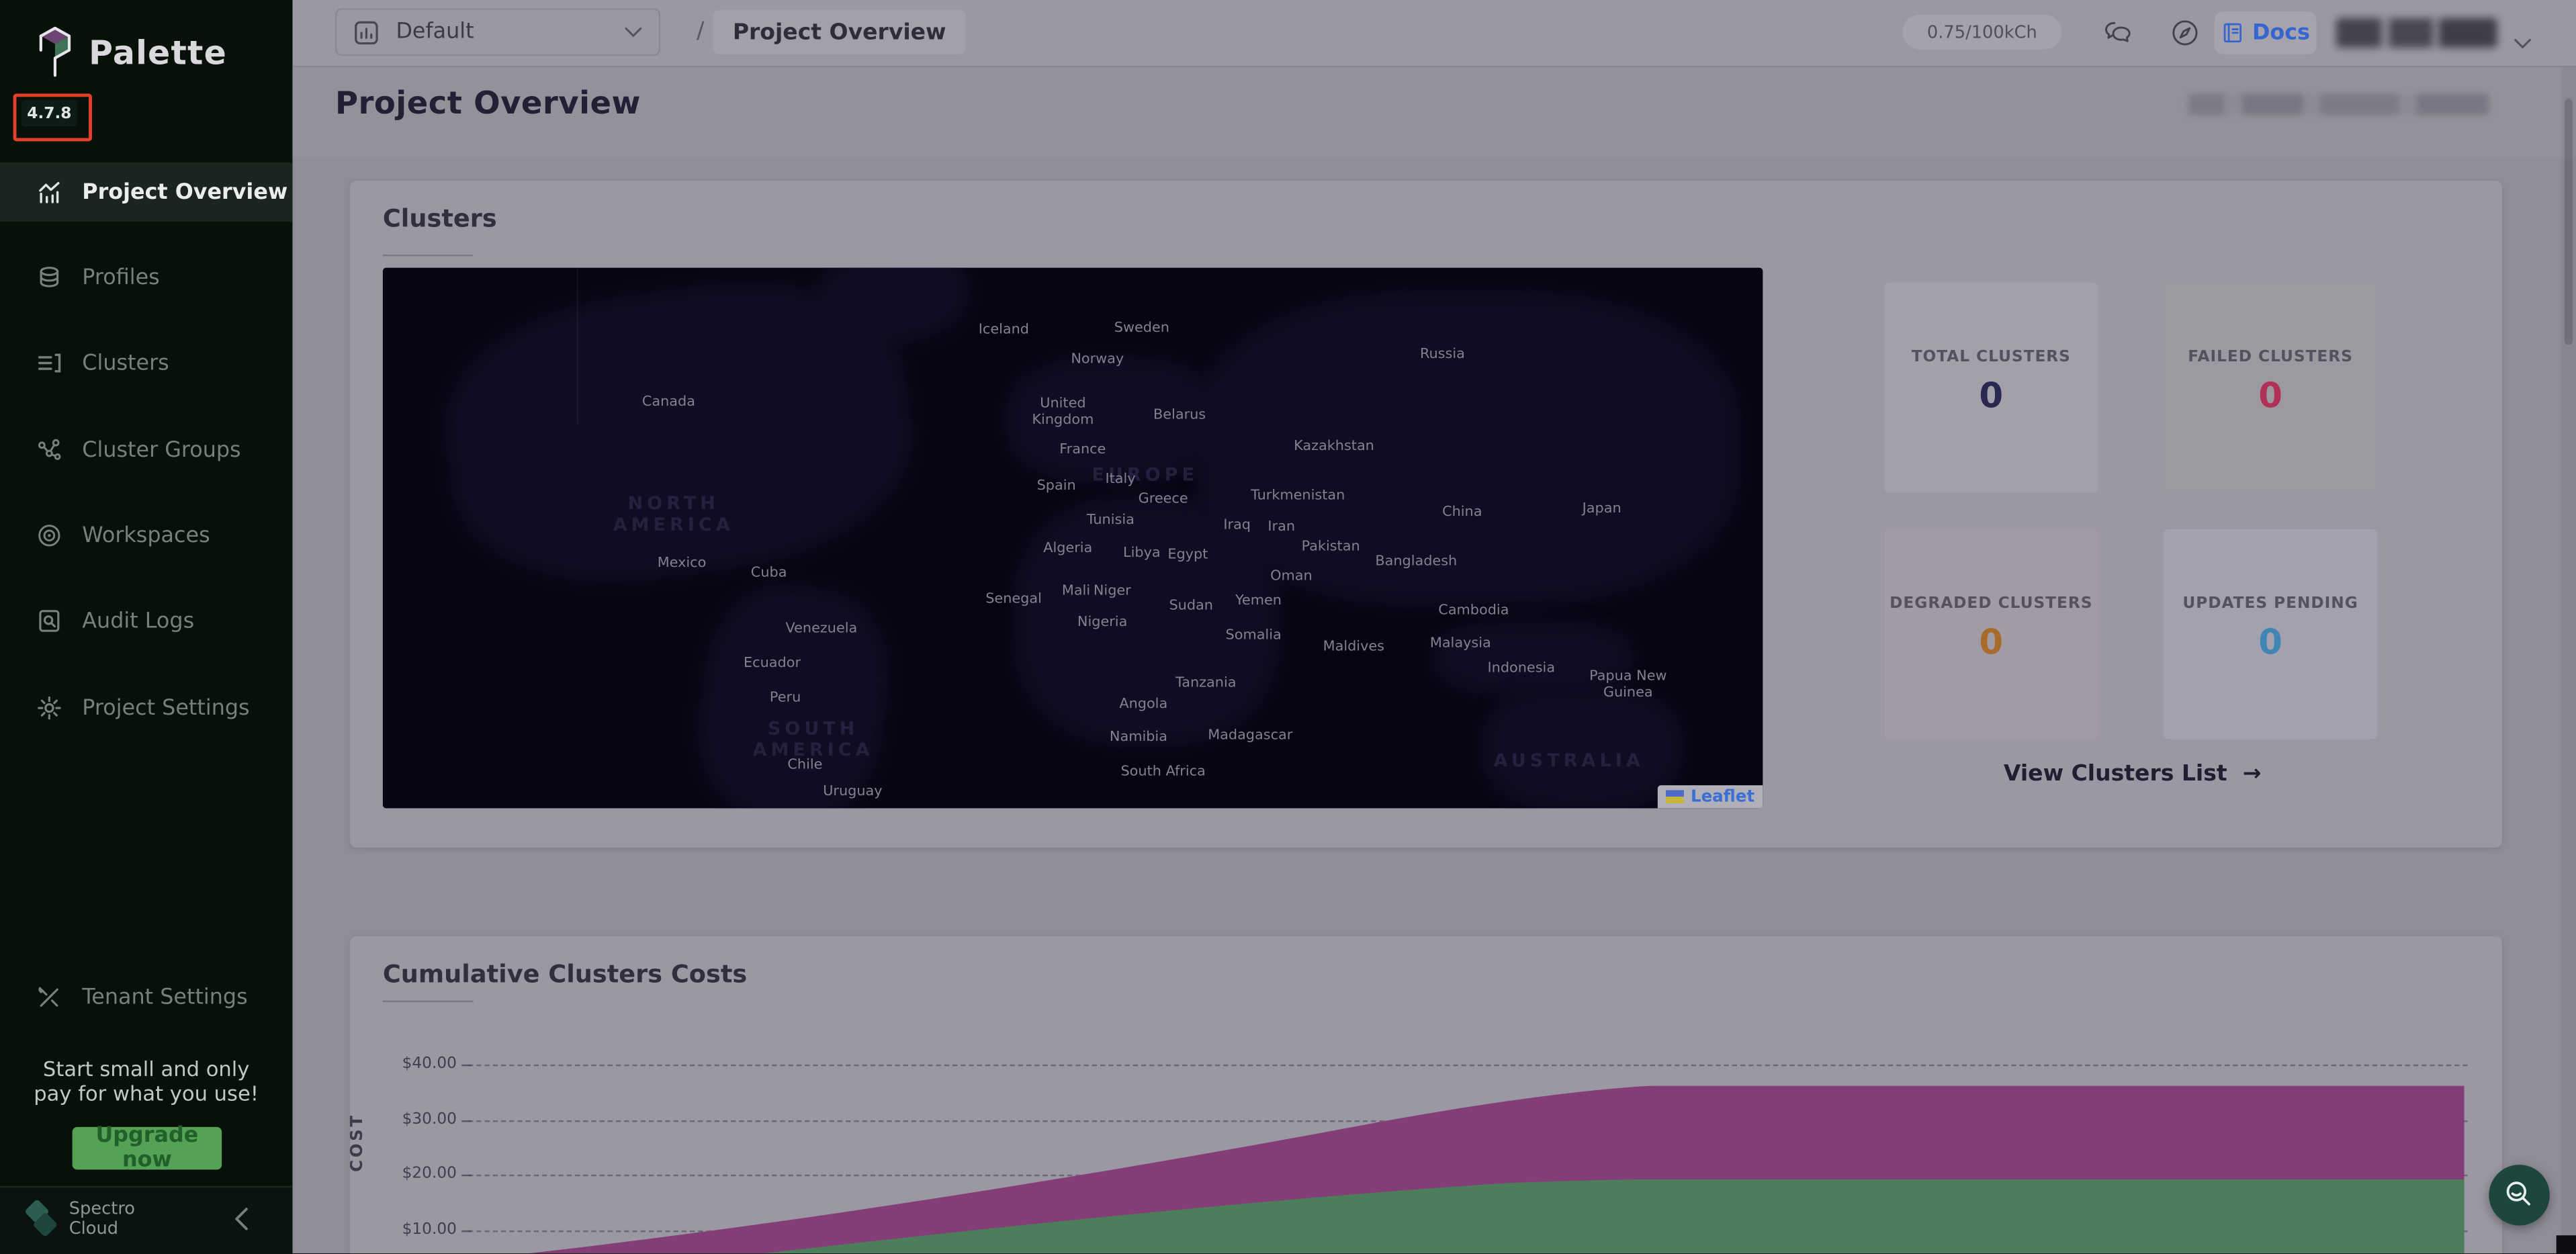 The image size is (2576, 1254). I want to click on map-country-label: Libya, so click(1142, 553).